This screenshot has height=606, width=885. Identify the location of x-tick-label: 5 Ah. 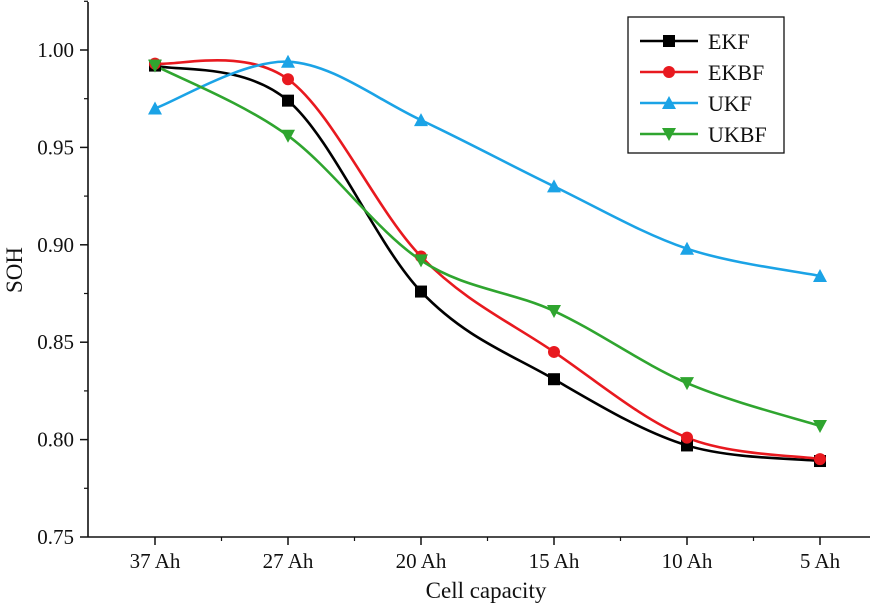
(820, 561).